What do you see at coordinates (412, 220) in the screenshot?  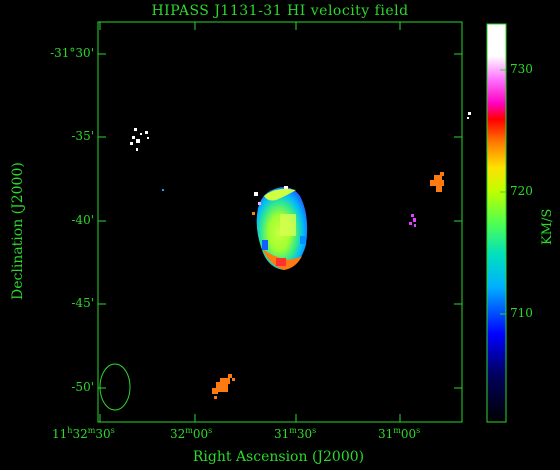 I see `magenta-blob` at bounding box center [412, 220].